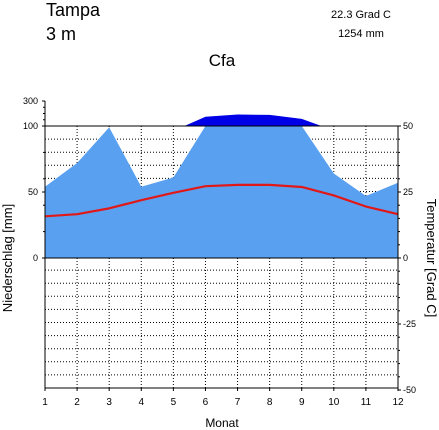  Describe the element at coordinates (218, 35) in the screenshot. I see `chart-header: Tampa 3 m 22.3 Grad C 1254 mm Cfa` at that location.